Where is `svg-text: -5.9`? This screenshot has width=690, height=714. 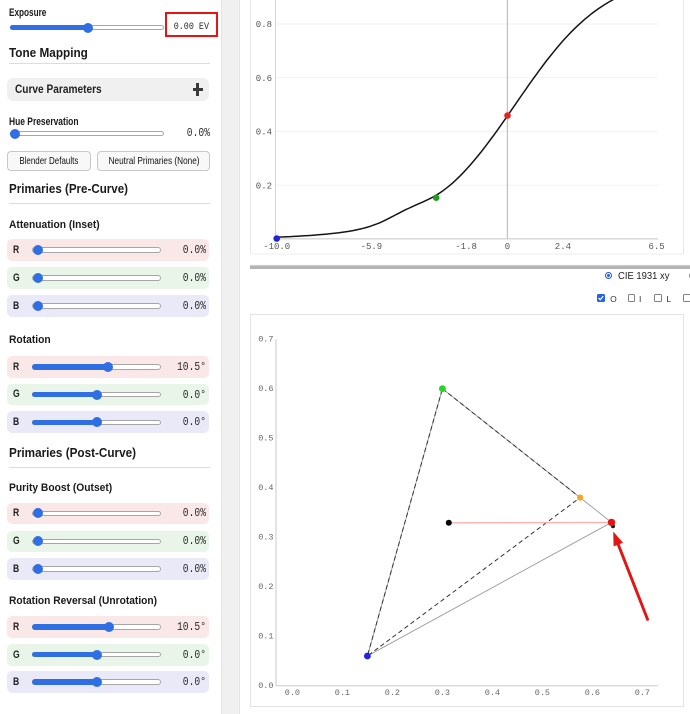 svg-text: -5.9 is located at coordinates (372, 247).